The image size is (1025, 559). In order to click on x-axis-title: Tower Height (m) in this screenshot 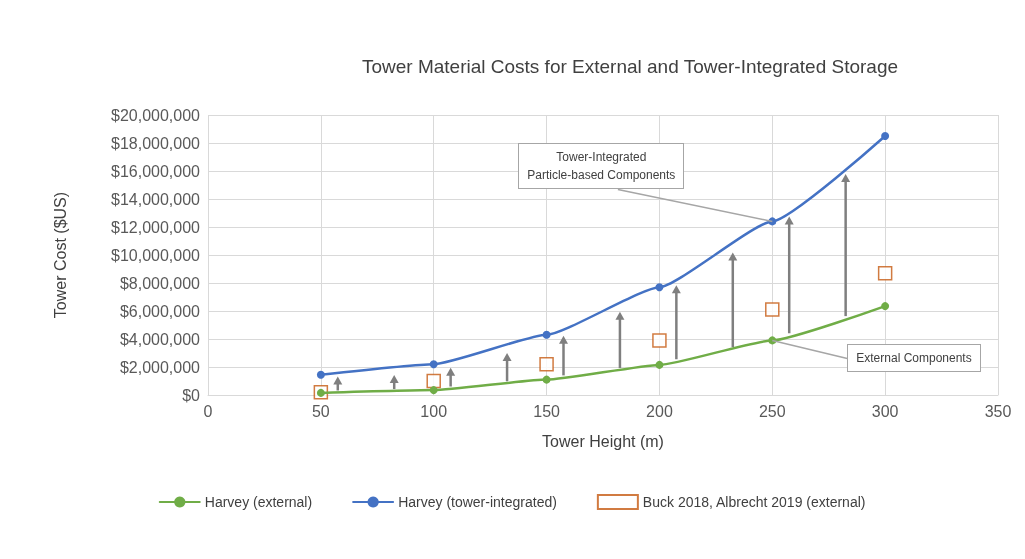, I will do `click(603, 441)`.